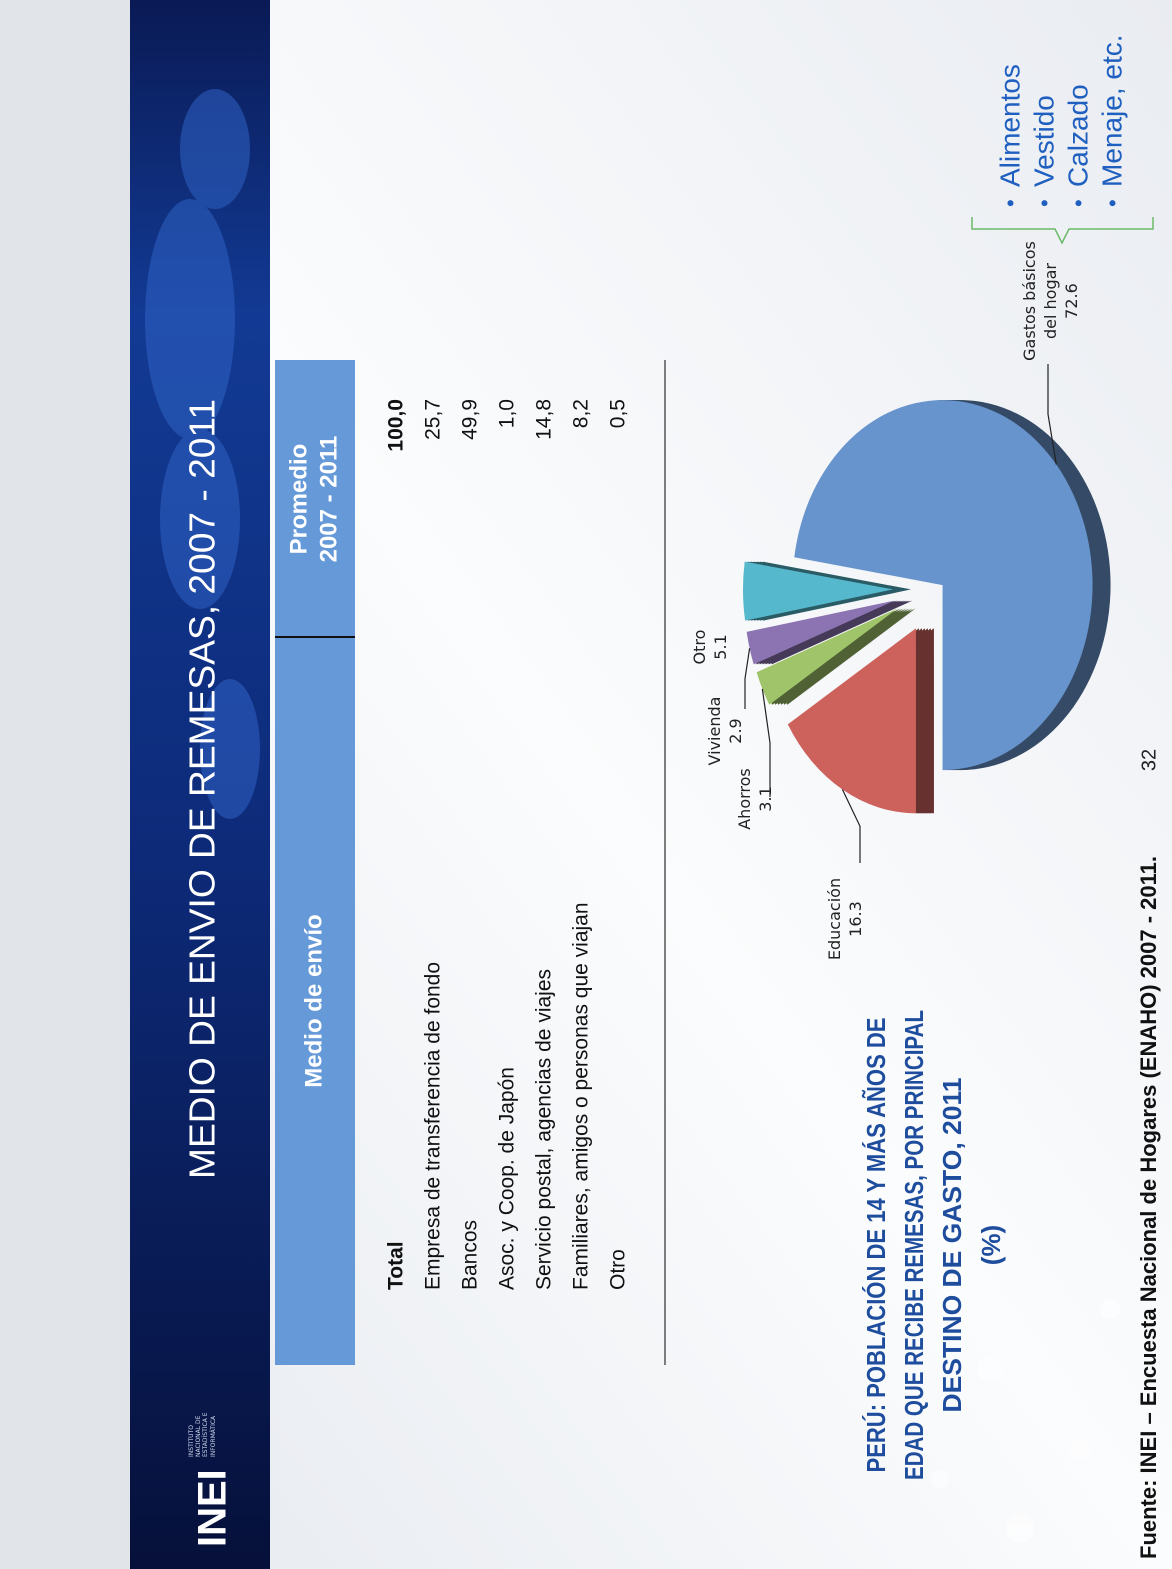  Describe the element at coordinates (991, 1245) in the screenshot. I see `chart-title: (%)` at that location.